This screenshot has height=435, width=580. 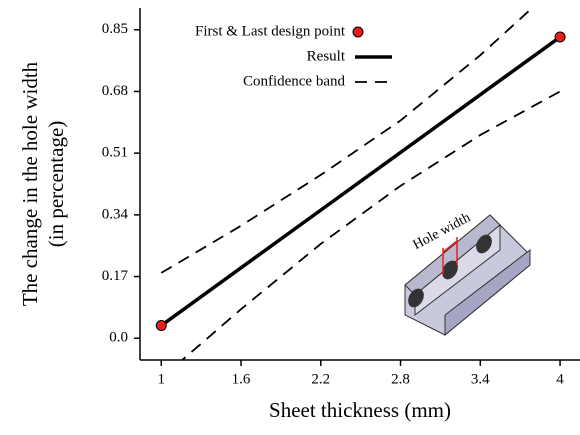 What do you see at coordinates (400, 379) in the screenshot?
I see `x-tick-label: 2.8` at bounding box center [400, 379].